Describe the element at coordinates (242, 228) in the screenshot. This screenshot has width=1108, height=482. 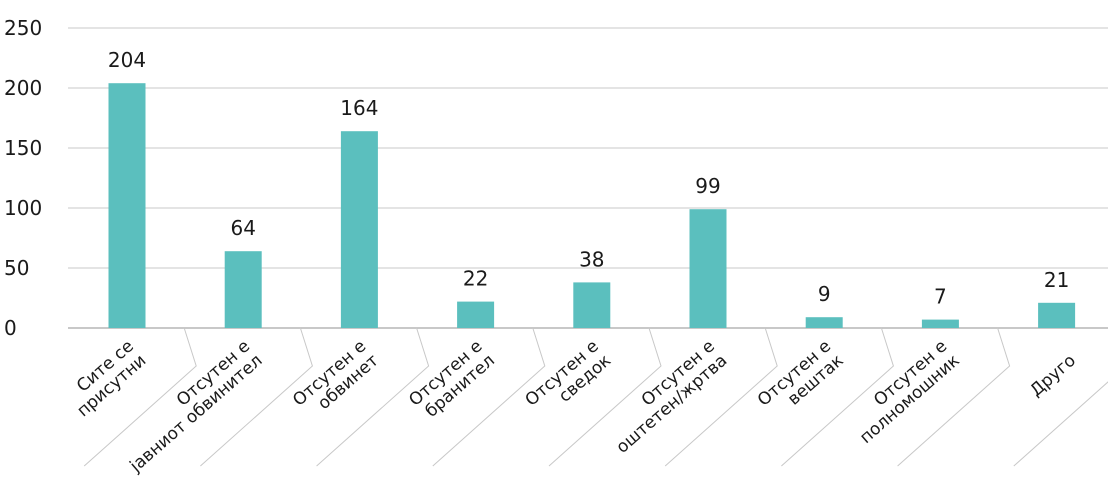
I see `data-label: 64` at that location.